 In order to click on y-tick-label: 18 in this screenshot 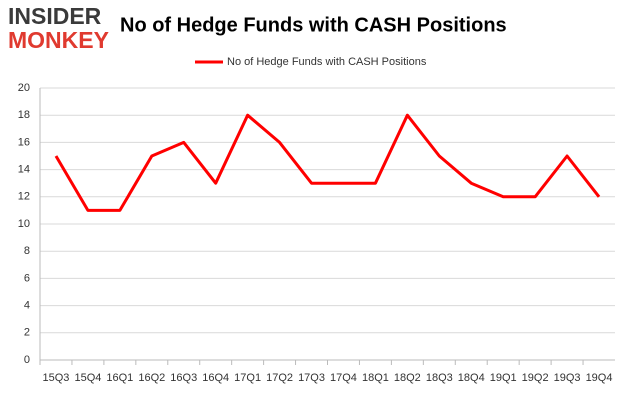, I will do `click(24, 115)`.